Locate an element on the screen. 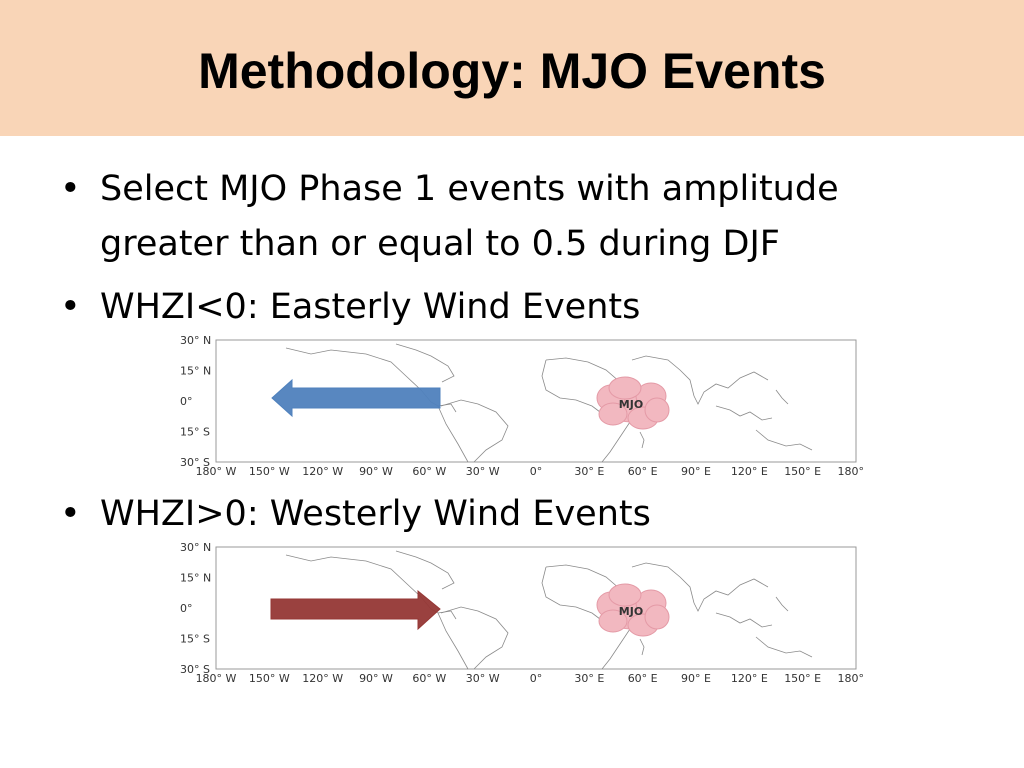  bullet-line: WHZI<0: Easterly Wind Events is located at coordinates (370, 307).